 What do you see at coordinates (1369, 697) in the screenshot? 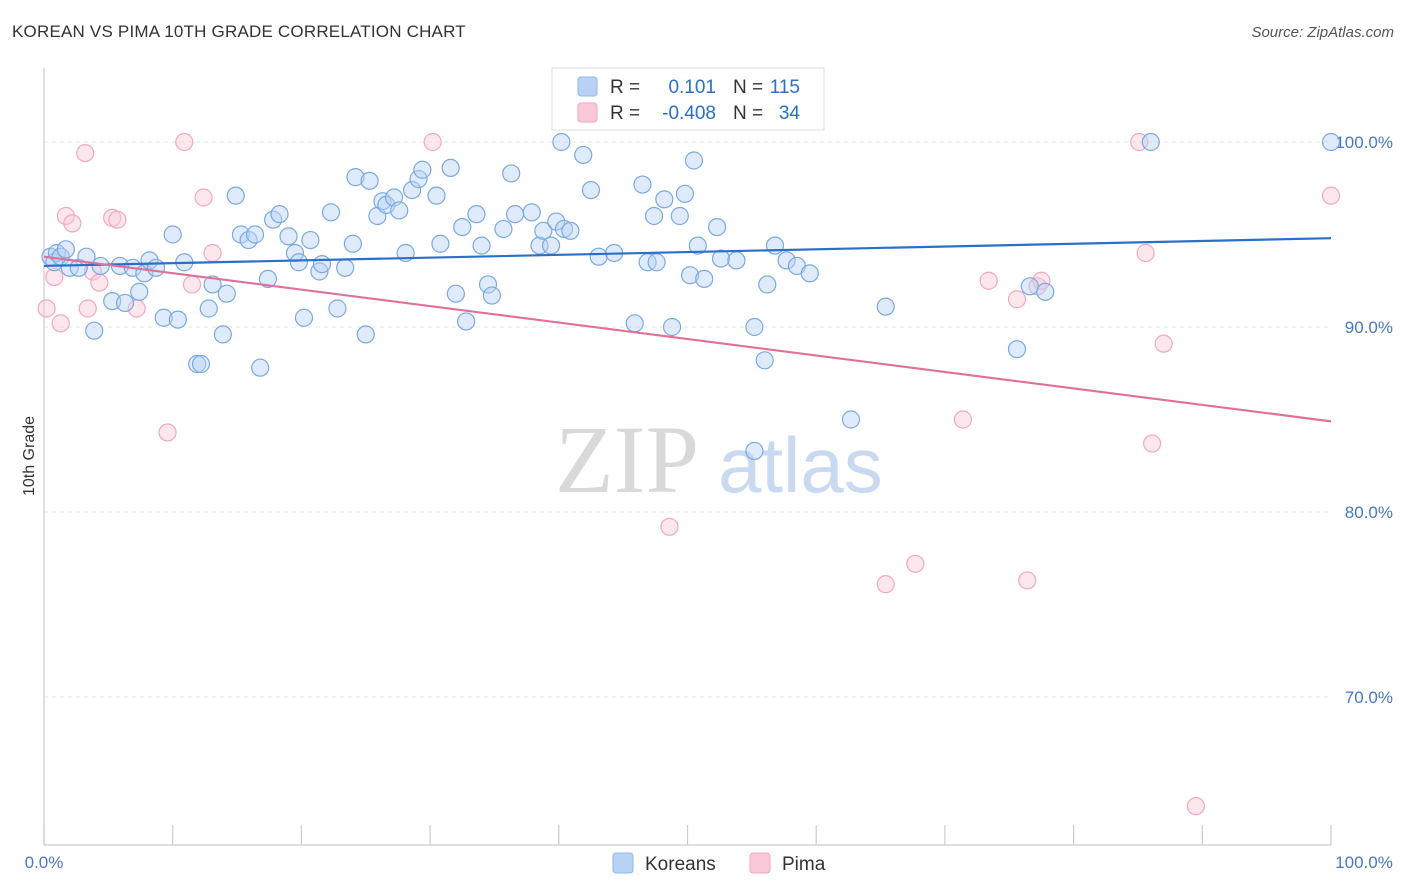
I see `y-tick-label: 70.0%` at bounding box center [1369, 697].